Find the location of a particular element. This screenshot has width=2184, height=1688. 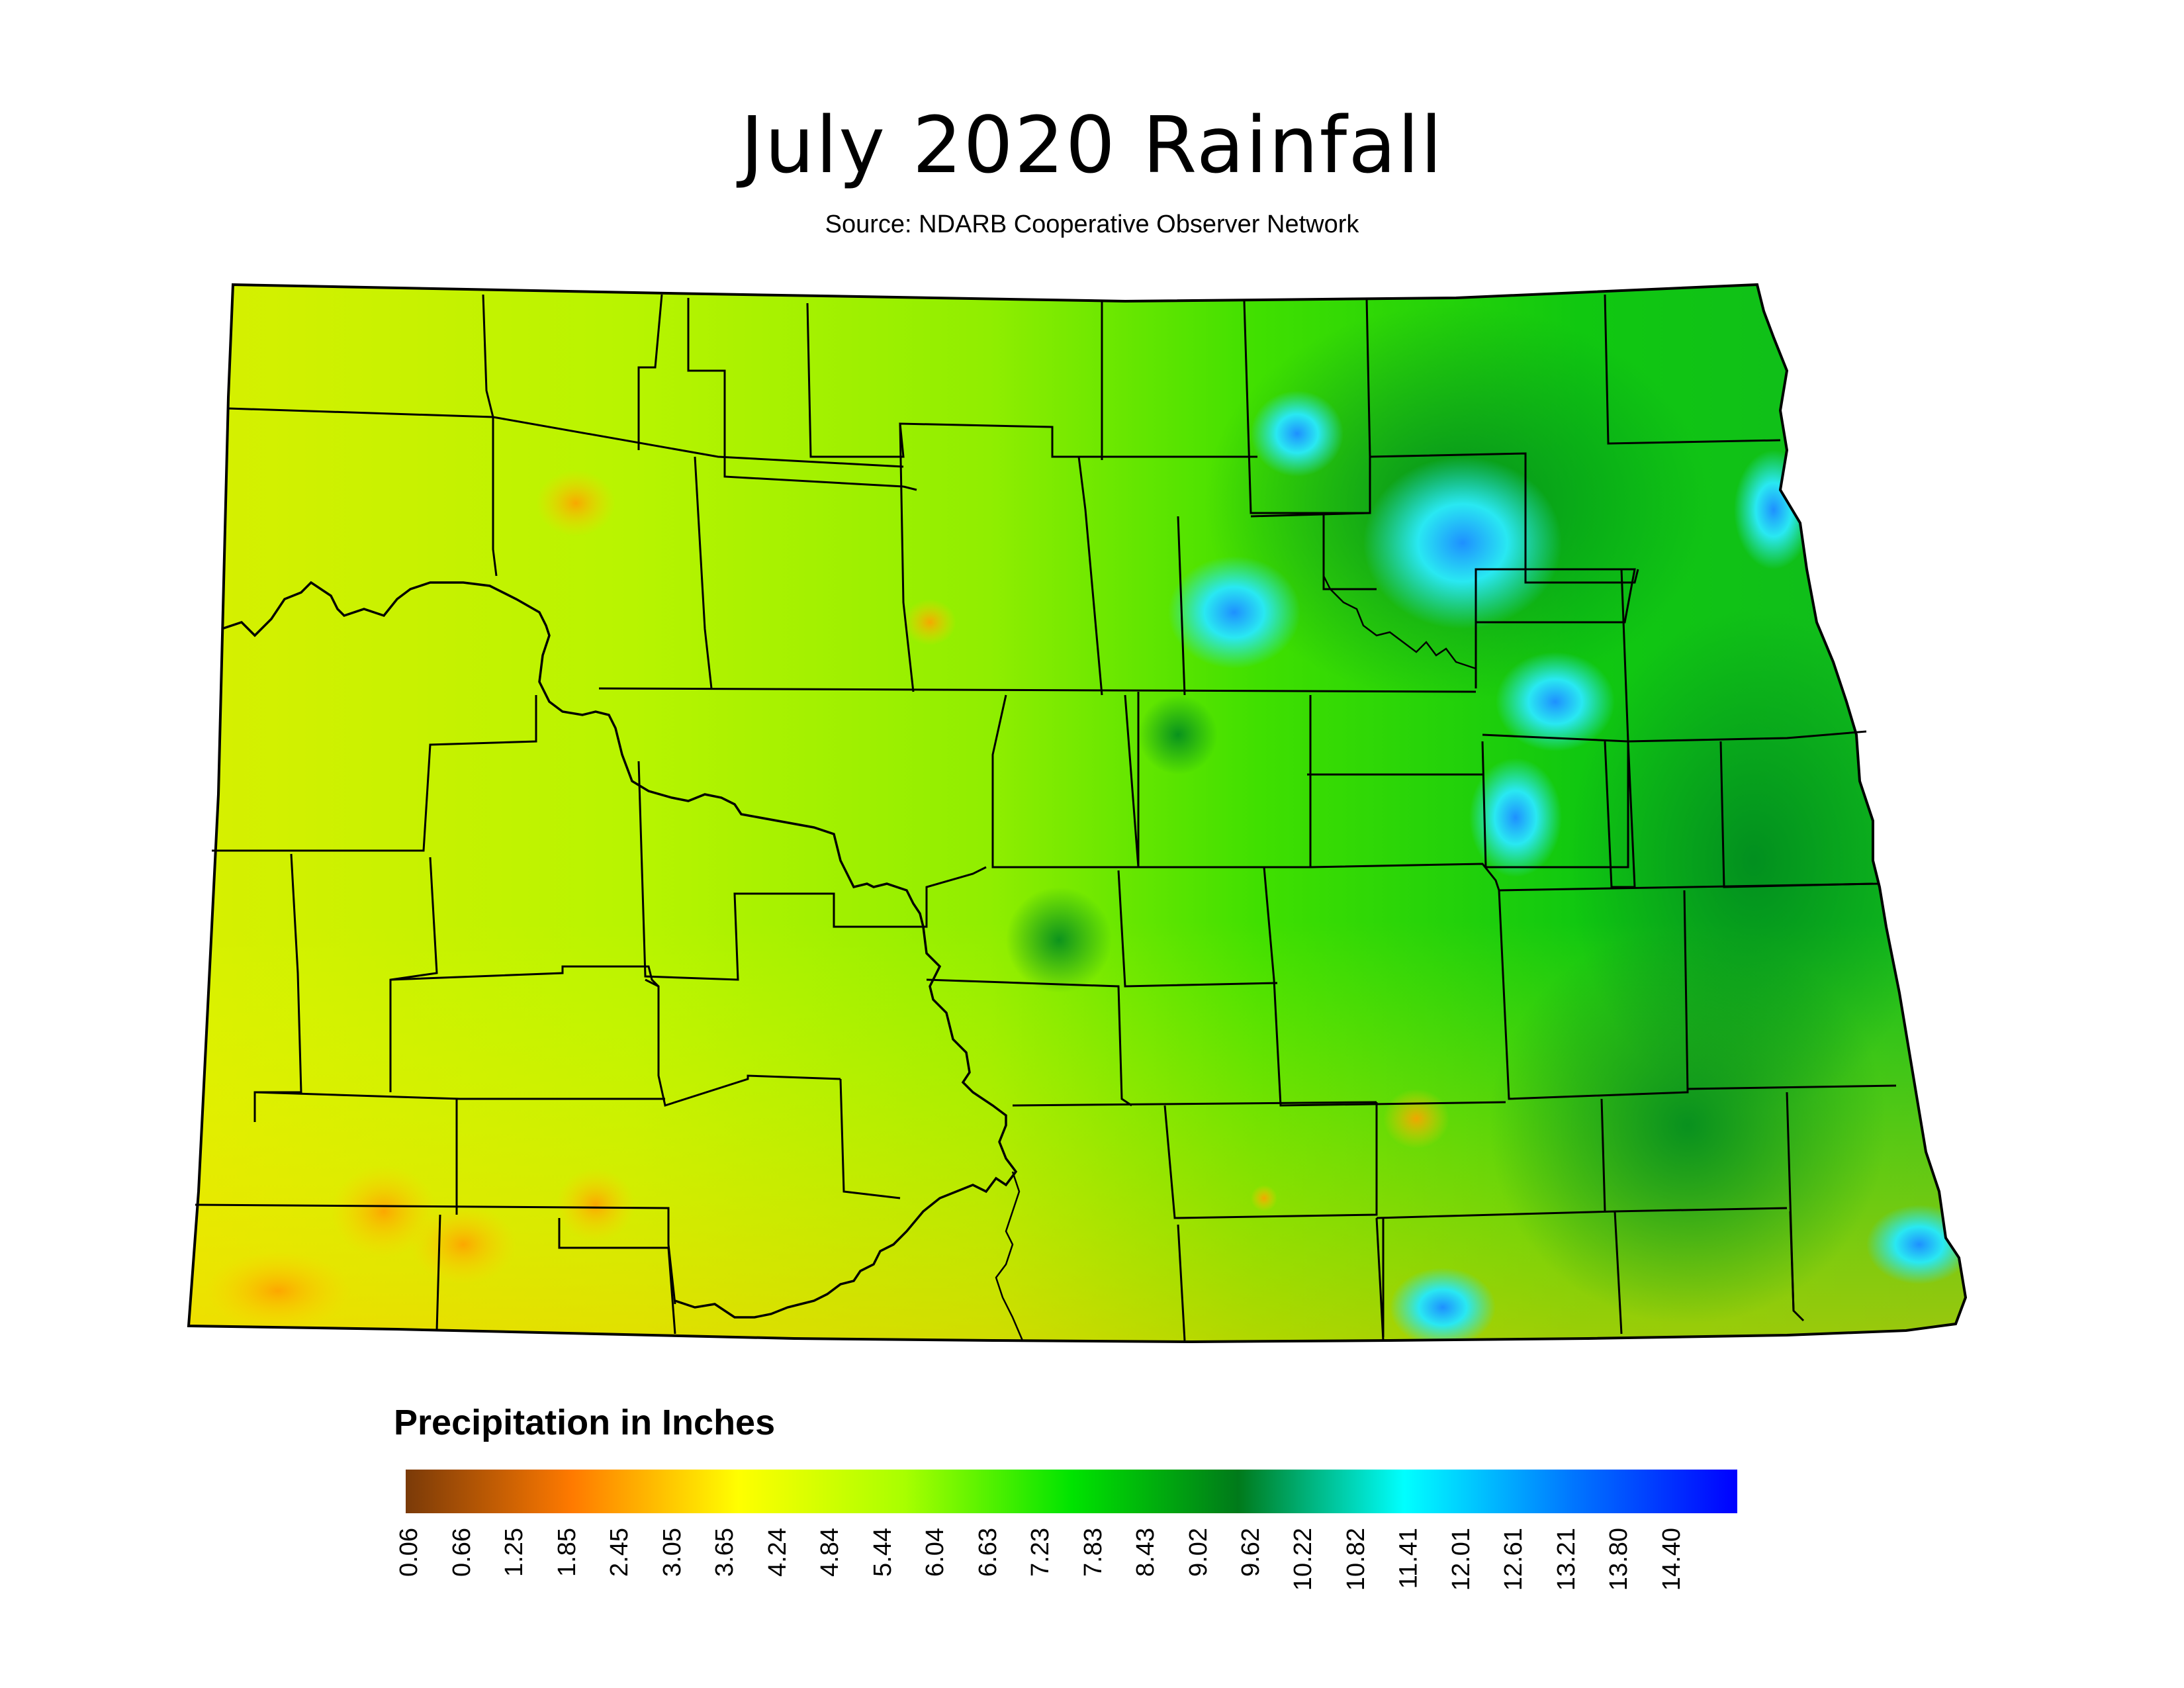

legend-title: Precipitation in Inches is located at coordinates (585, 1422).